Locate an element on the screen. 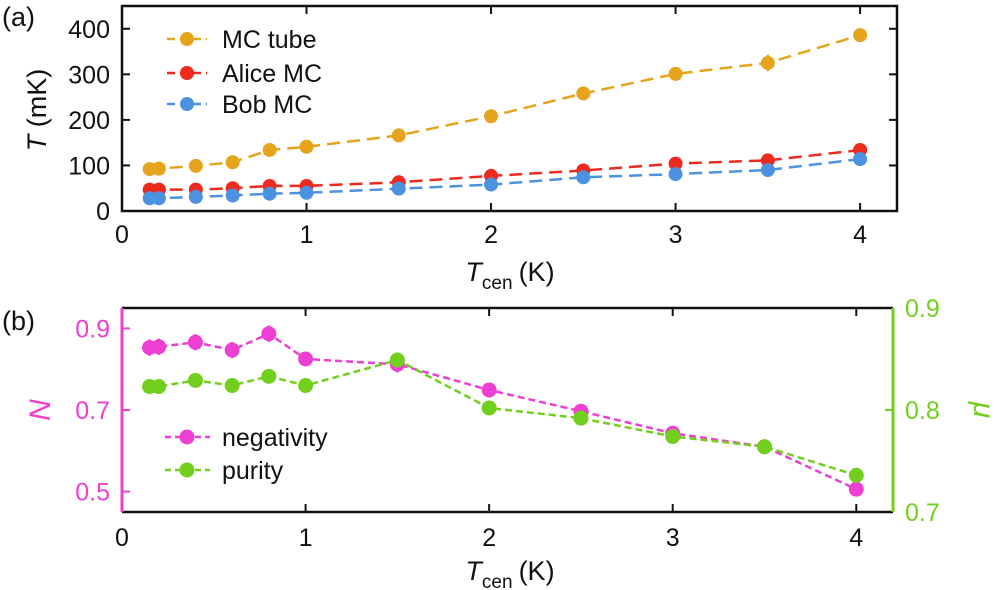 This screenshot has width=996, height=590. legend-label: purity is located at coordinates (253, 471).